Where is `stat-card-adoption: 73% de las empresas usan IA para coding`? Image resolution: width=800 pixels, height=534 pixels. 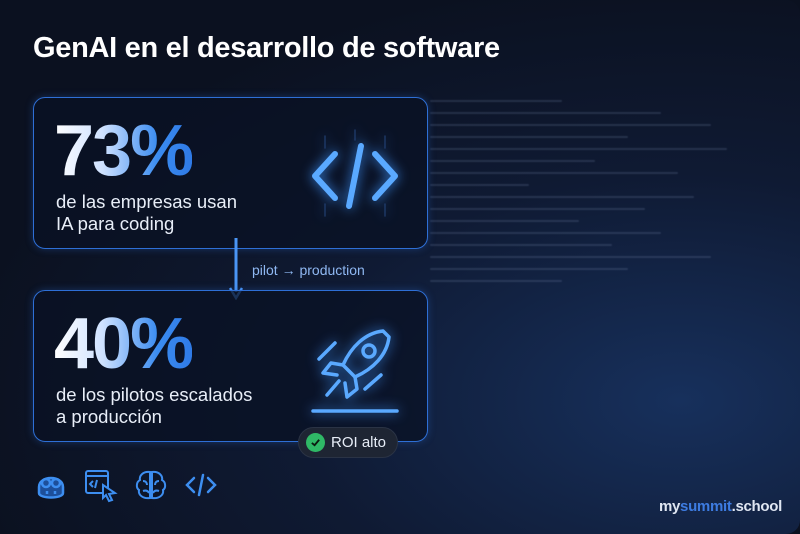
stat-card-adoption: 73% de las empresas usan IA para coding is located at coordinates (230, 173).